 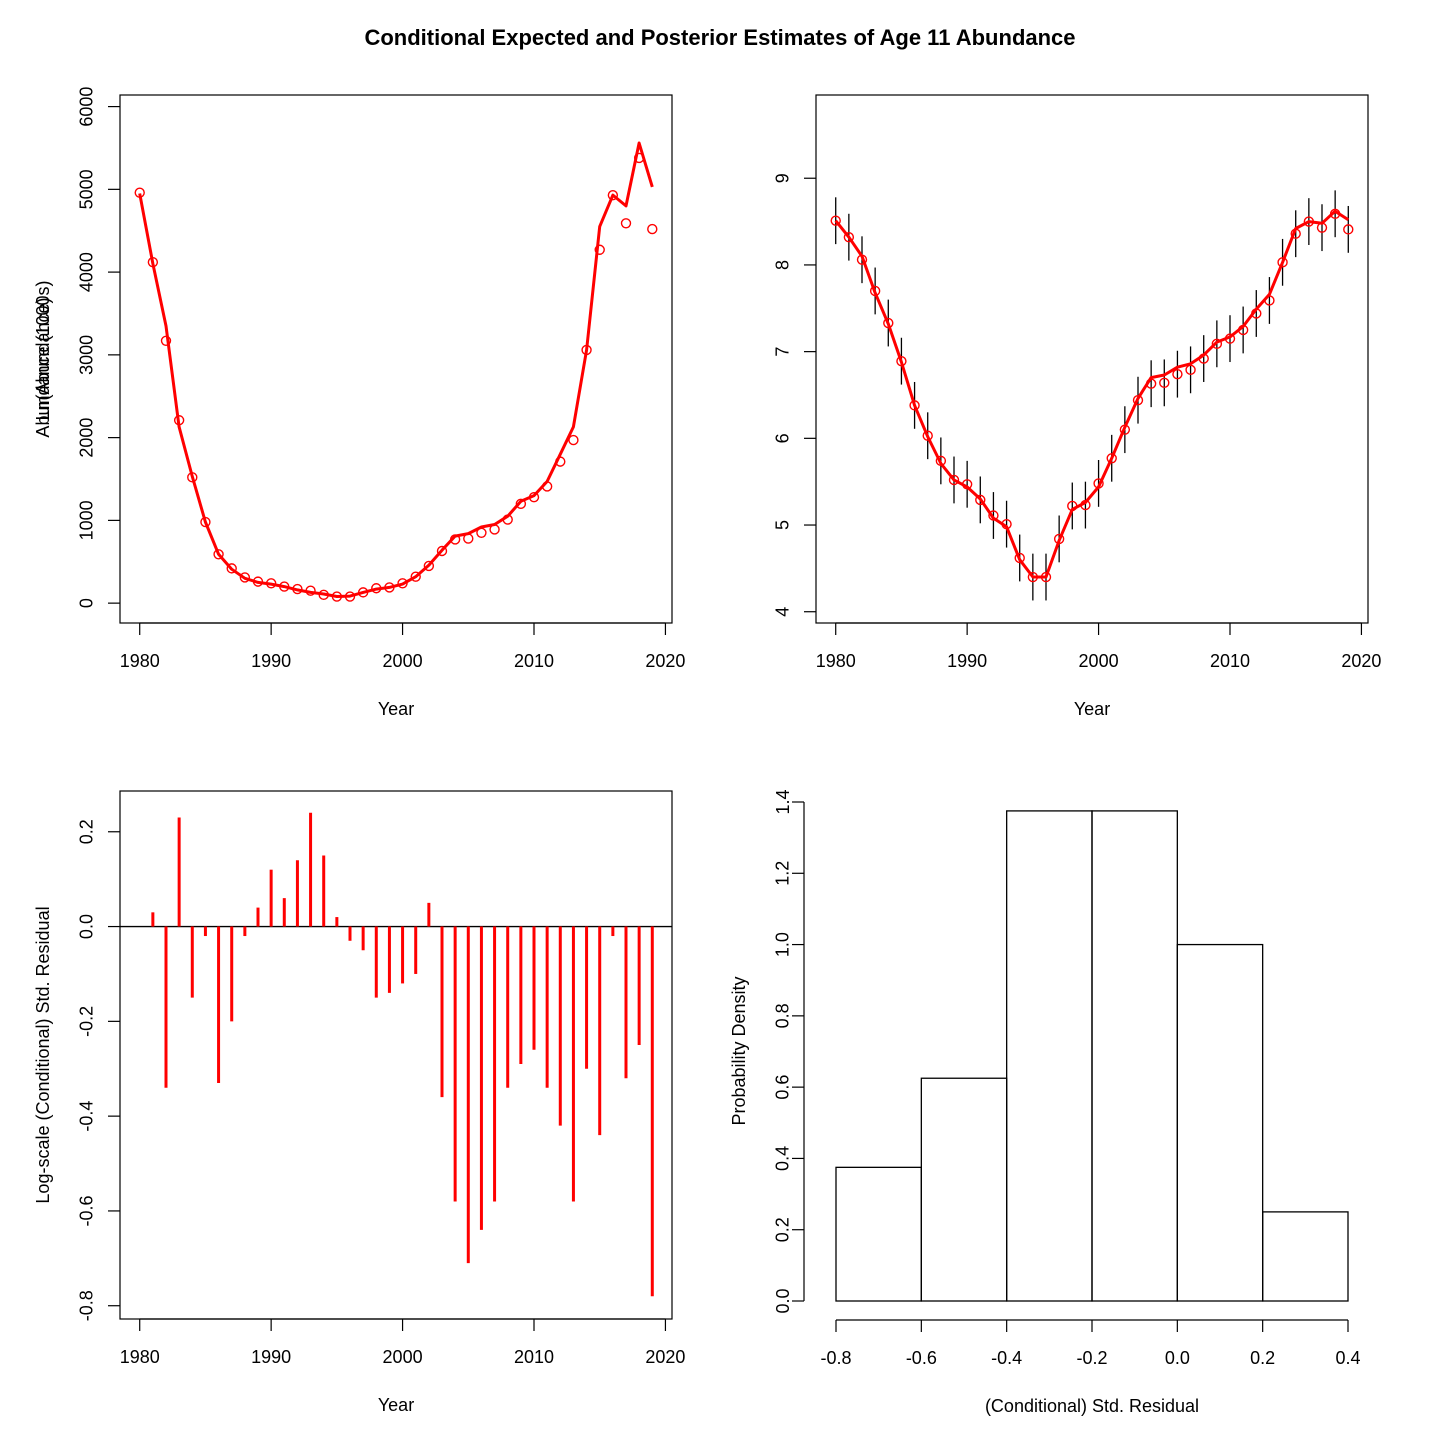 I want to click on panel-bottom-left, so click(x=390, y=1060).